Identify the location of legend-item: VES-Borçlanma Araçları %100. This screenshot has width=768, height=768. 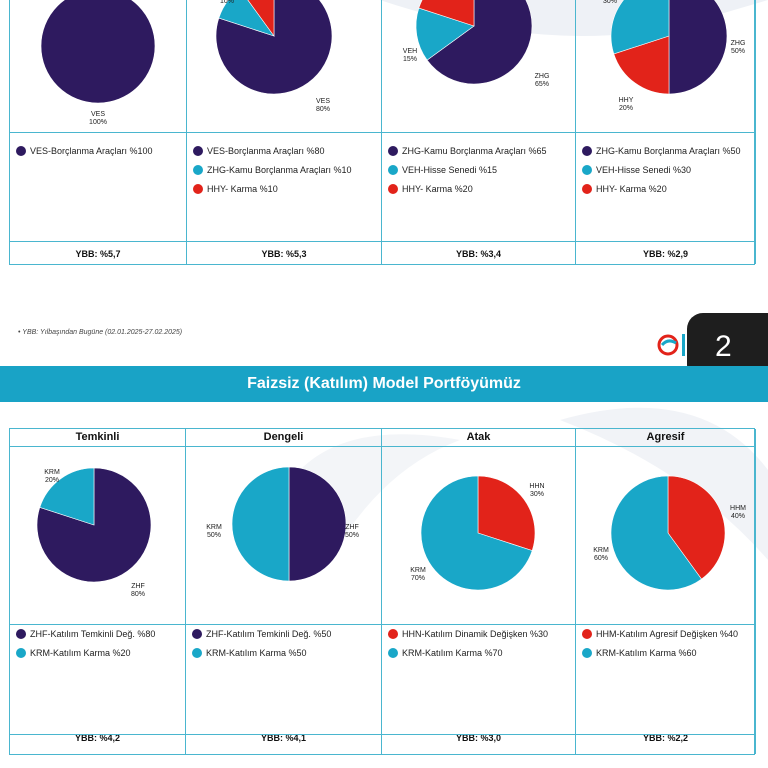
(99, 150).